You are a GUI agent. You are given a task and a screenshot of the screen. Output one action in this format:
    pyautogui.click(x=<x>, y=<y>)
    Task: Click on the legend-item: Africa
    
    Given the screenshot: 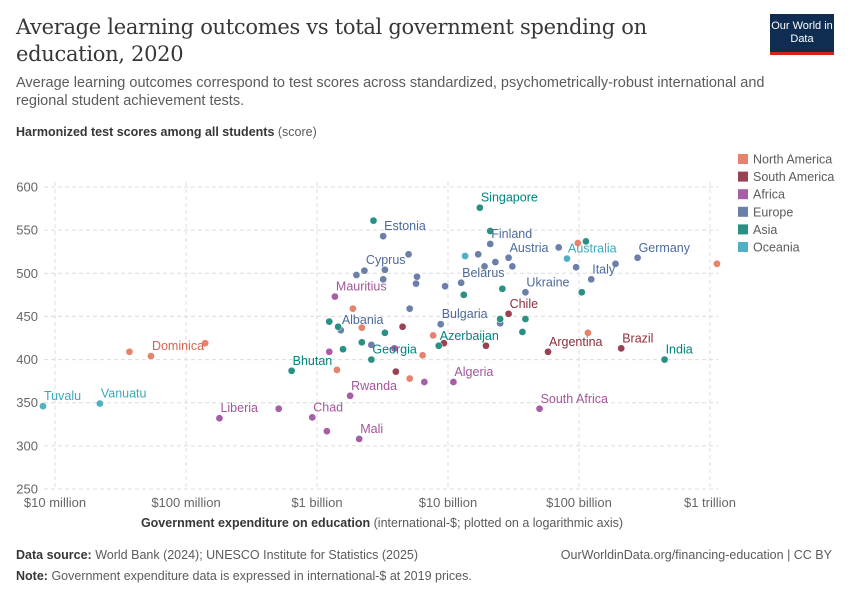 What is the action you would take?
    pyautogui.click(x=761, y=195)
    